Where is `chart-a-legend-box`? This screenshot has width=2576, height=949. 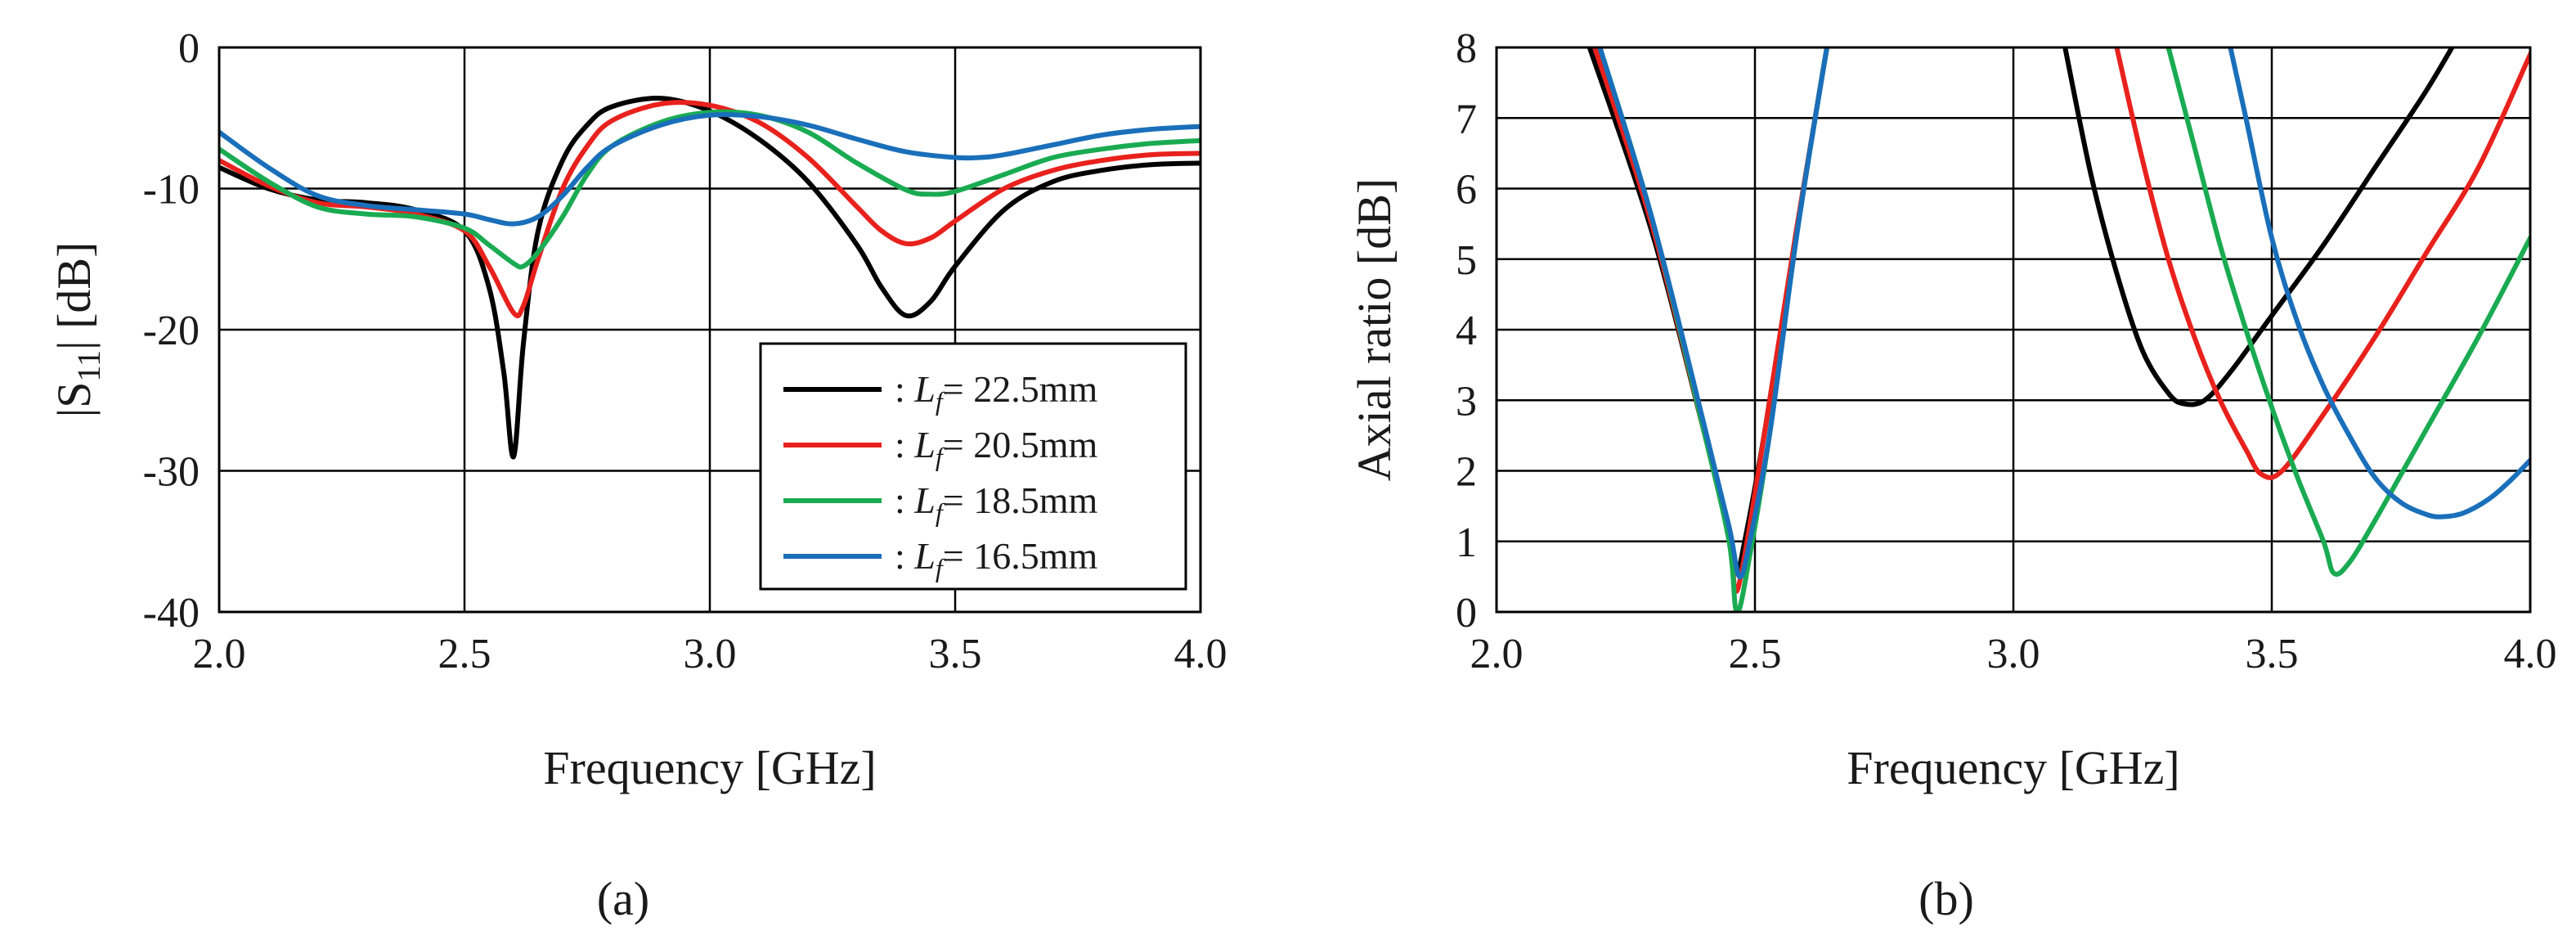 chart-a-legend-box is located at coordinates (973, 466).